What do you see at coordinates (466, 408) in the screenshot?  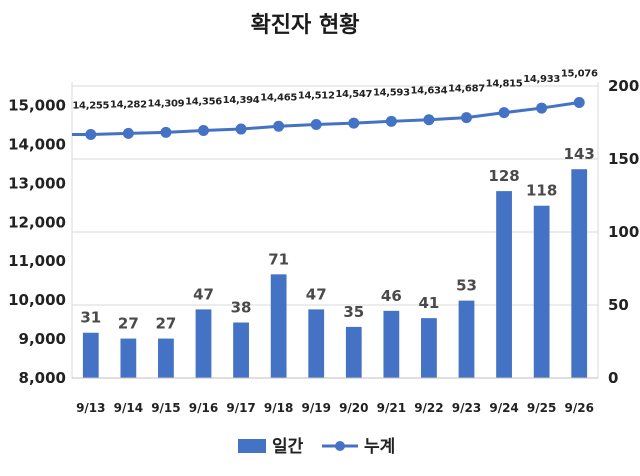 I see `x-tick-label: 9/23` at bounding box center [466, 408].